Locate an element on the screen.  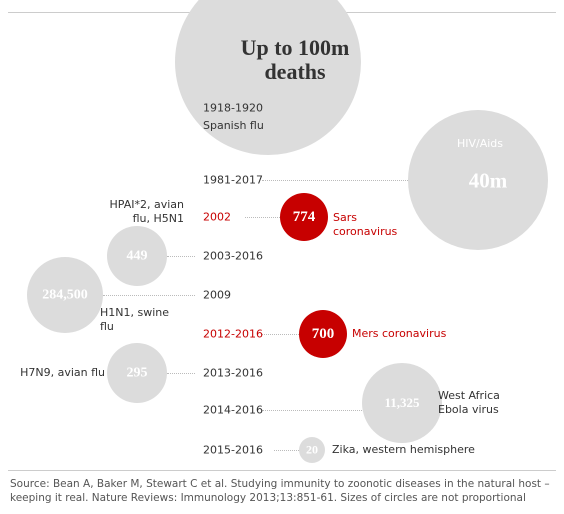
value-label: 700 is located at coordinates (323, 333).